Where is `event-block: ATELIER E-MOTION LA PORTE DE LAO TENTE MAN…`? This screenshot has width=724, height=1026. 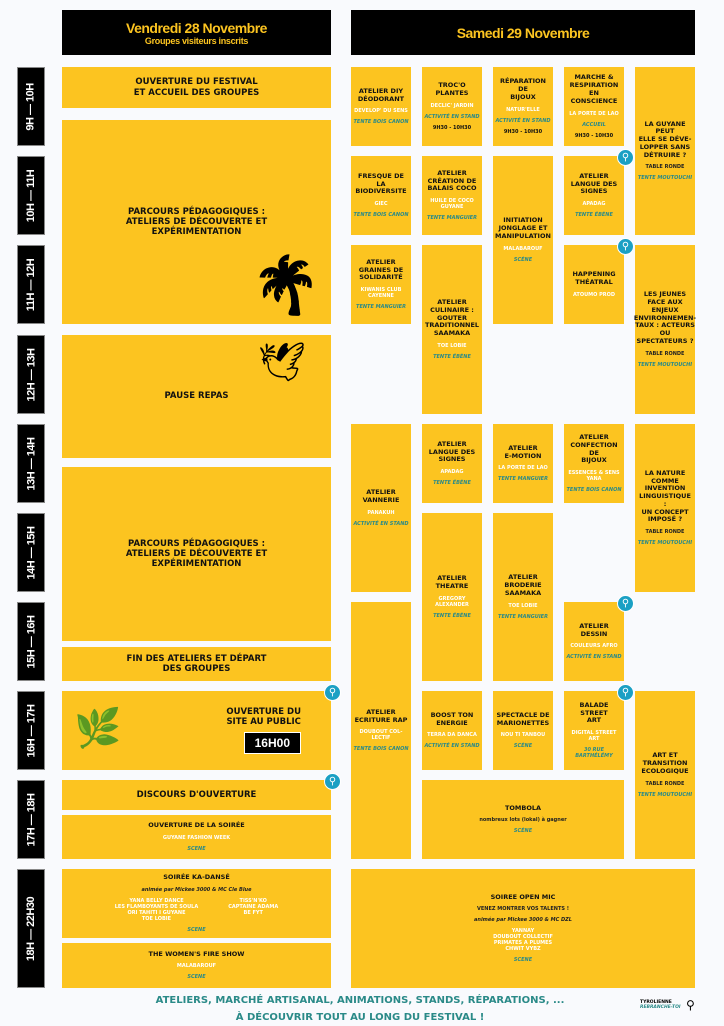
event-block: ATELIER E-MOTION LA PORTE DE LAO TENTE MAN… is located at coordinates (523, 463).